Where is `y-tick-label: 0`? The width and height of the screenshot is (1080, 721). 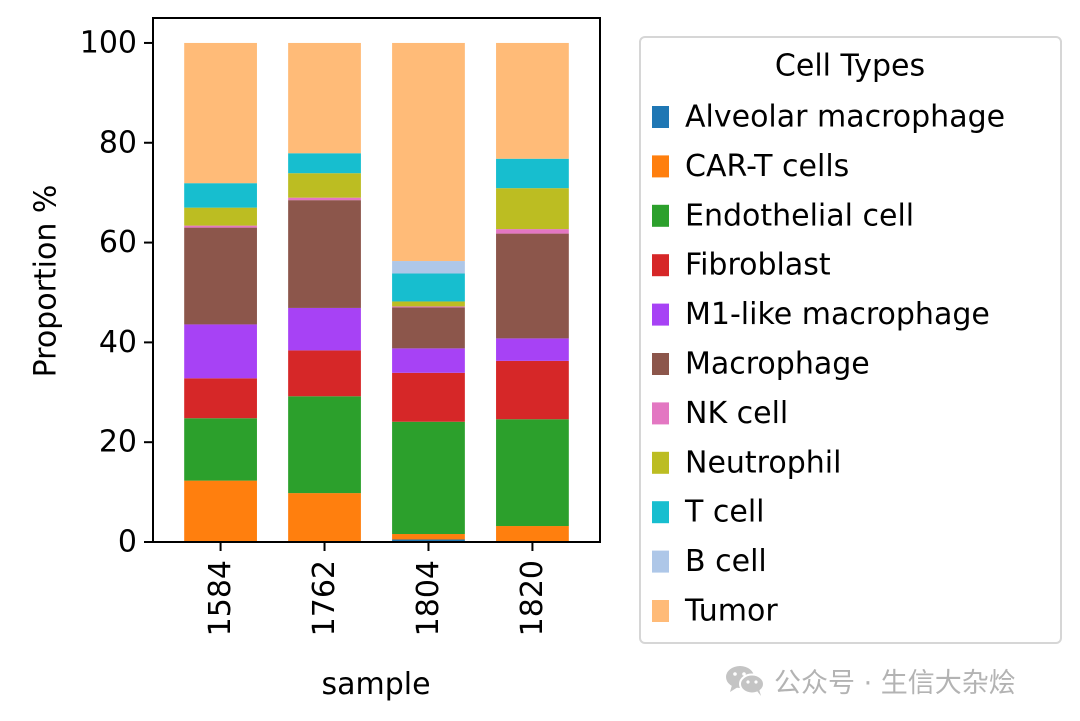
y-tick-label: 0 is located at coordinates (127, 542).